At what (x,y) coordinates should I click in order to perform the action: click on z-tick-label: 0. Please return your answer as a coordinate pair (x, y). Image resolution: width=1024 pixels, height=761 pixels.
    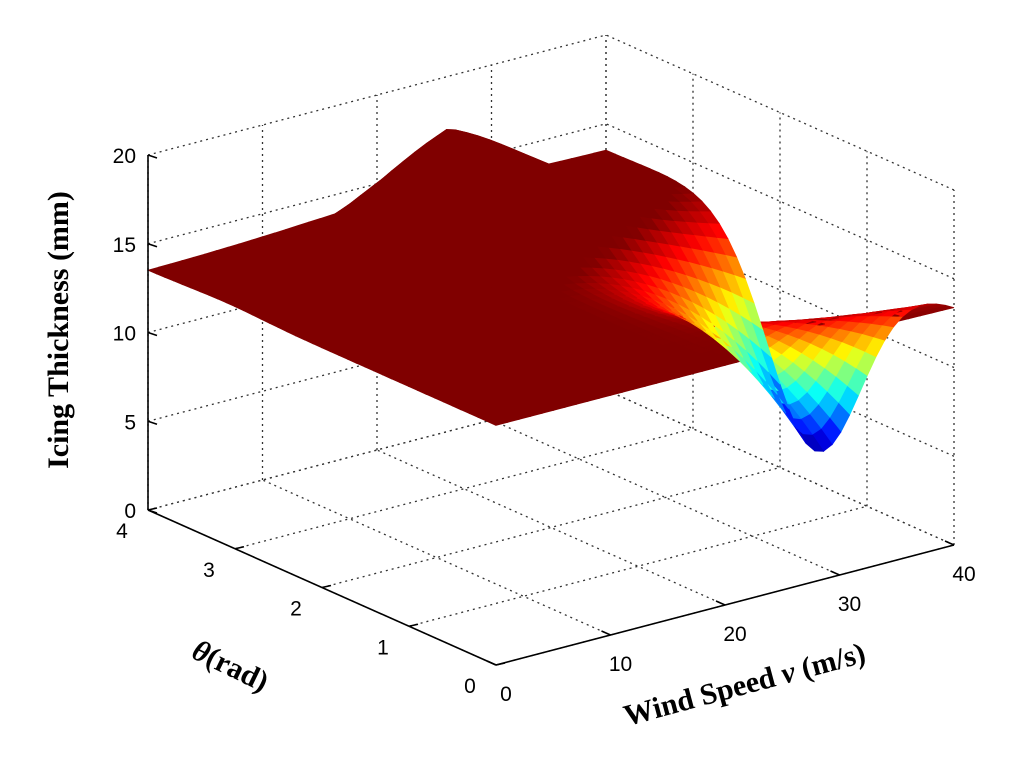
    Looking at the image, I should click on (130, 511).